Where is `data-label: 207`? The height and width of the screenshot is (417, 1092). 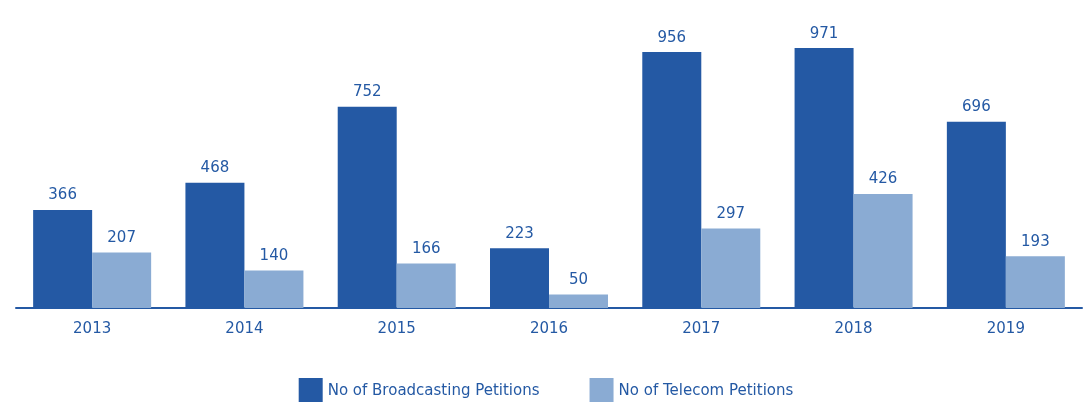
data-label: 207 is located at coordinates (121, 237).